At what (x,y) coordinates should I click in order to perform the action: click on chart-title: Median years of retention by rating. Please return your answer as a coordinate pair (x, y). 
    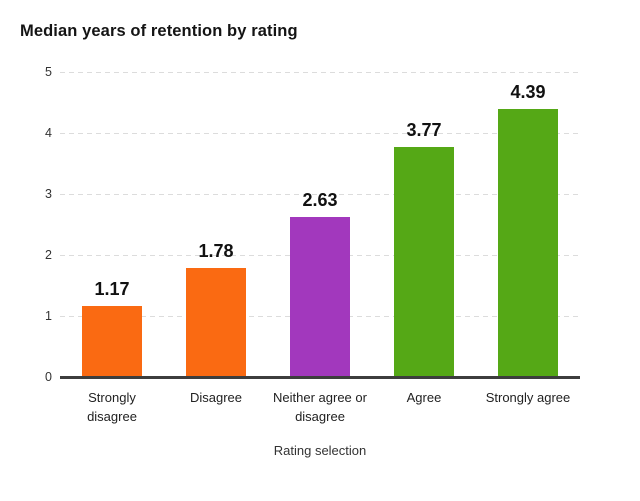
    Looking at the image, I should click on (159, 31).